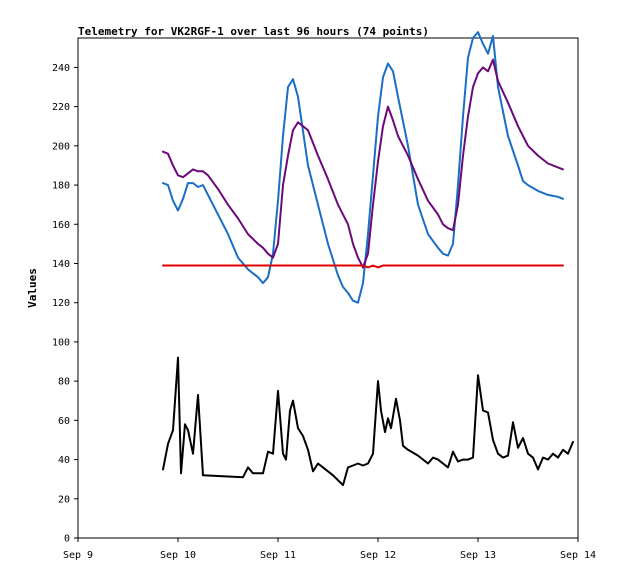 The height and width of the screenshot is (579, 618). What do you see at coordinates (61, 68) in the screenshot?
I see `y-tick-label: 240` at bounding box center [61, 68].